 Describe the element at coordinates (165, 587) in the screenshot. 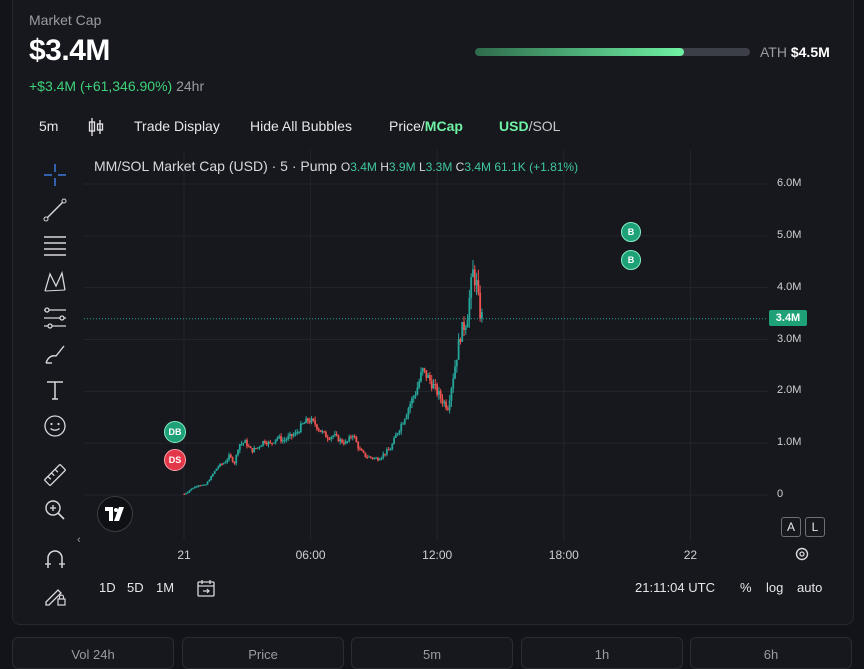

I see `range-1m: 1M` at that location.